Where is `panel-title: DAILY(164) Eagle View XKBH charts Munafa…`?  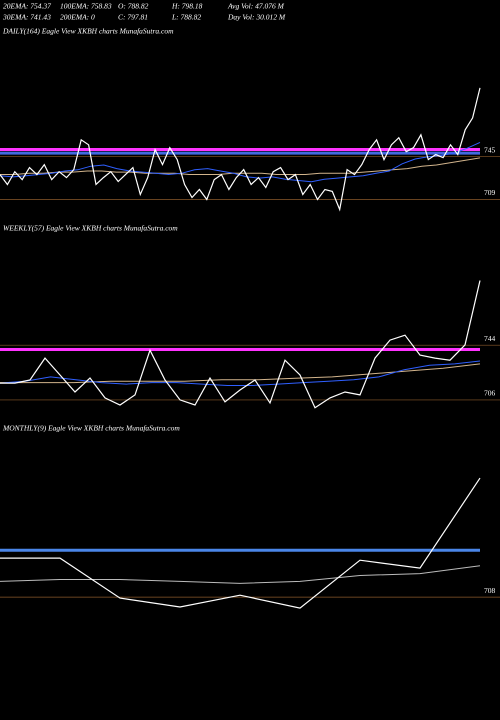
panel-title: DAILY(164) Eagle View XKBH charts Munafa… is located at coordinates (88, 31).